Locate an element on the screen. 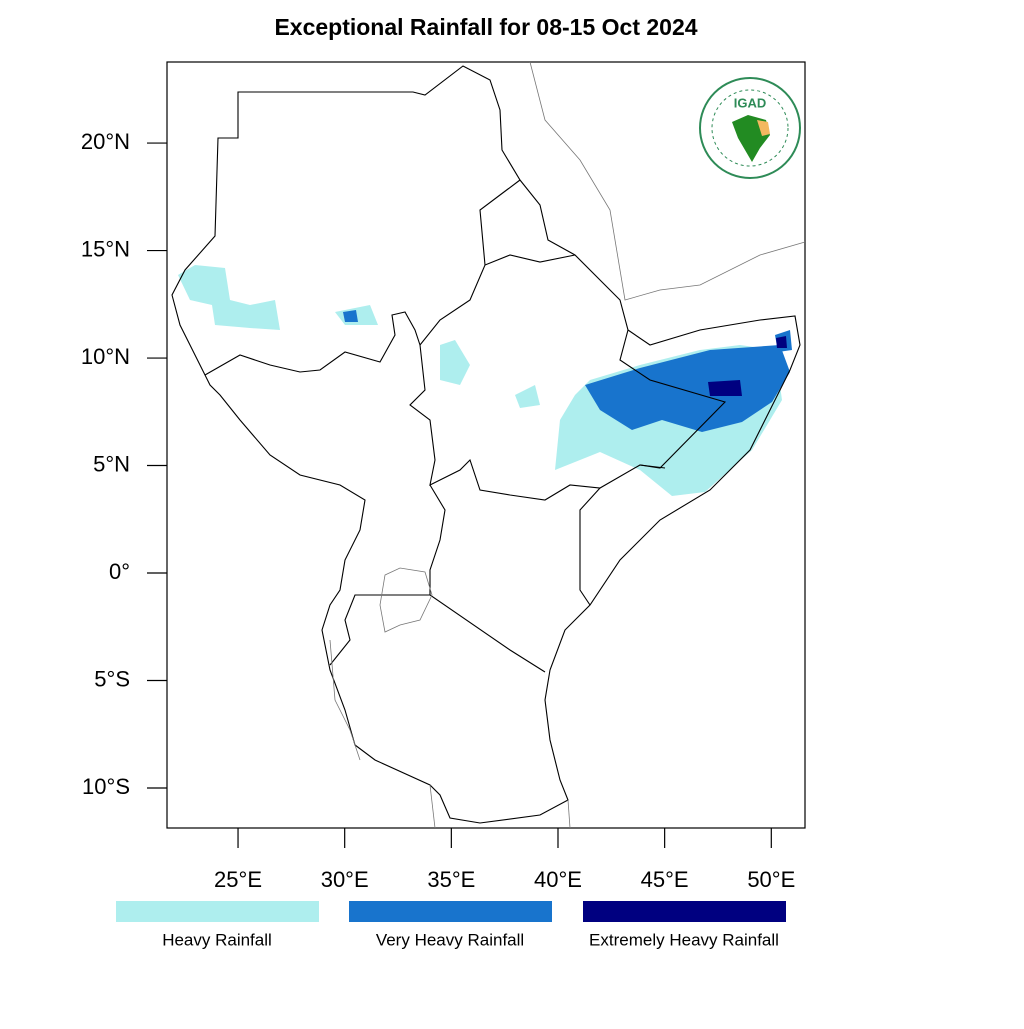 The image size is (1024, 1029). y-tick-label: 10°S is located at coordinates (106, 786).